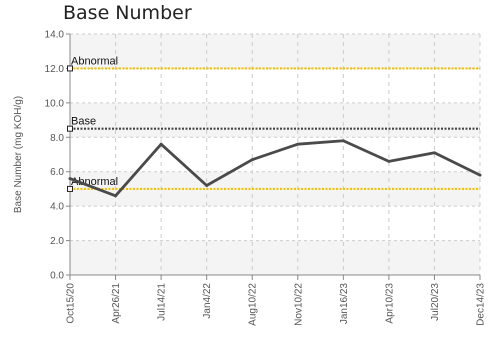  What do you see at coordinates (83, 122) in the screenshot?
I see `reference-line-label: Base` at bounding box center [83, 122].